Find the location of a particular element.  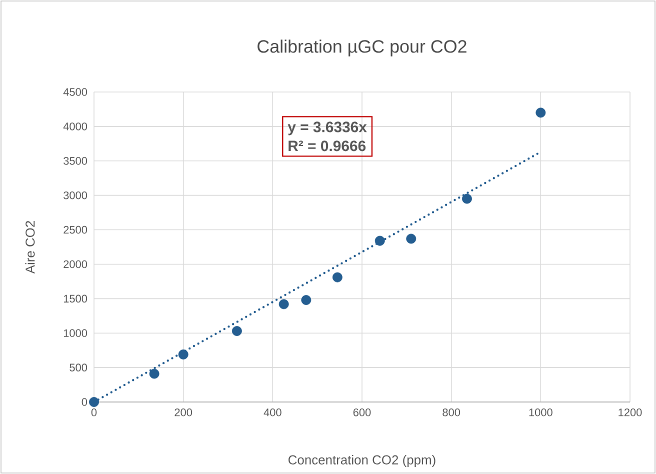

y-axis-title: Aire CO2 is located at coordinates (30, 247).